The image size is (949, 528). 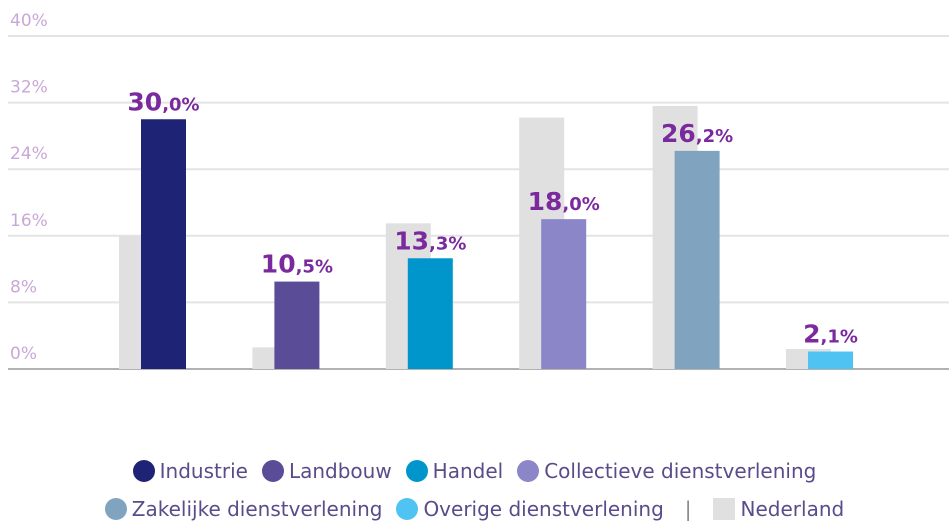 I want to click on legend-item: Overige dienstverlening, so click(x=530, y=509).